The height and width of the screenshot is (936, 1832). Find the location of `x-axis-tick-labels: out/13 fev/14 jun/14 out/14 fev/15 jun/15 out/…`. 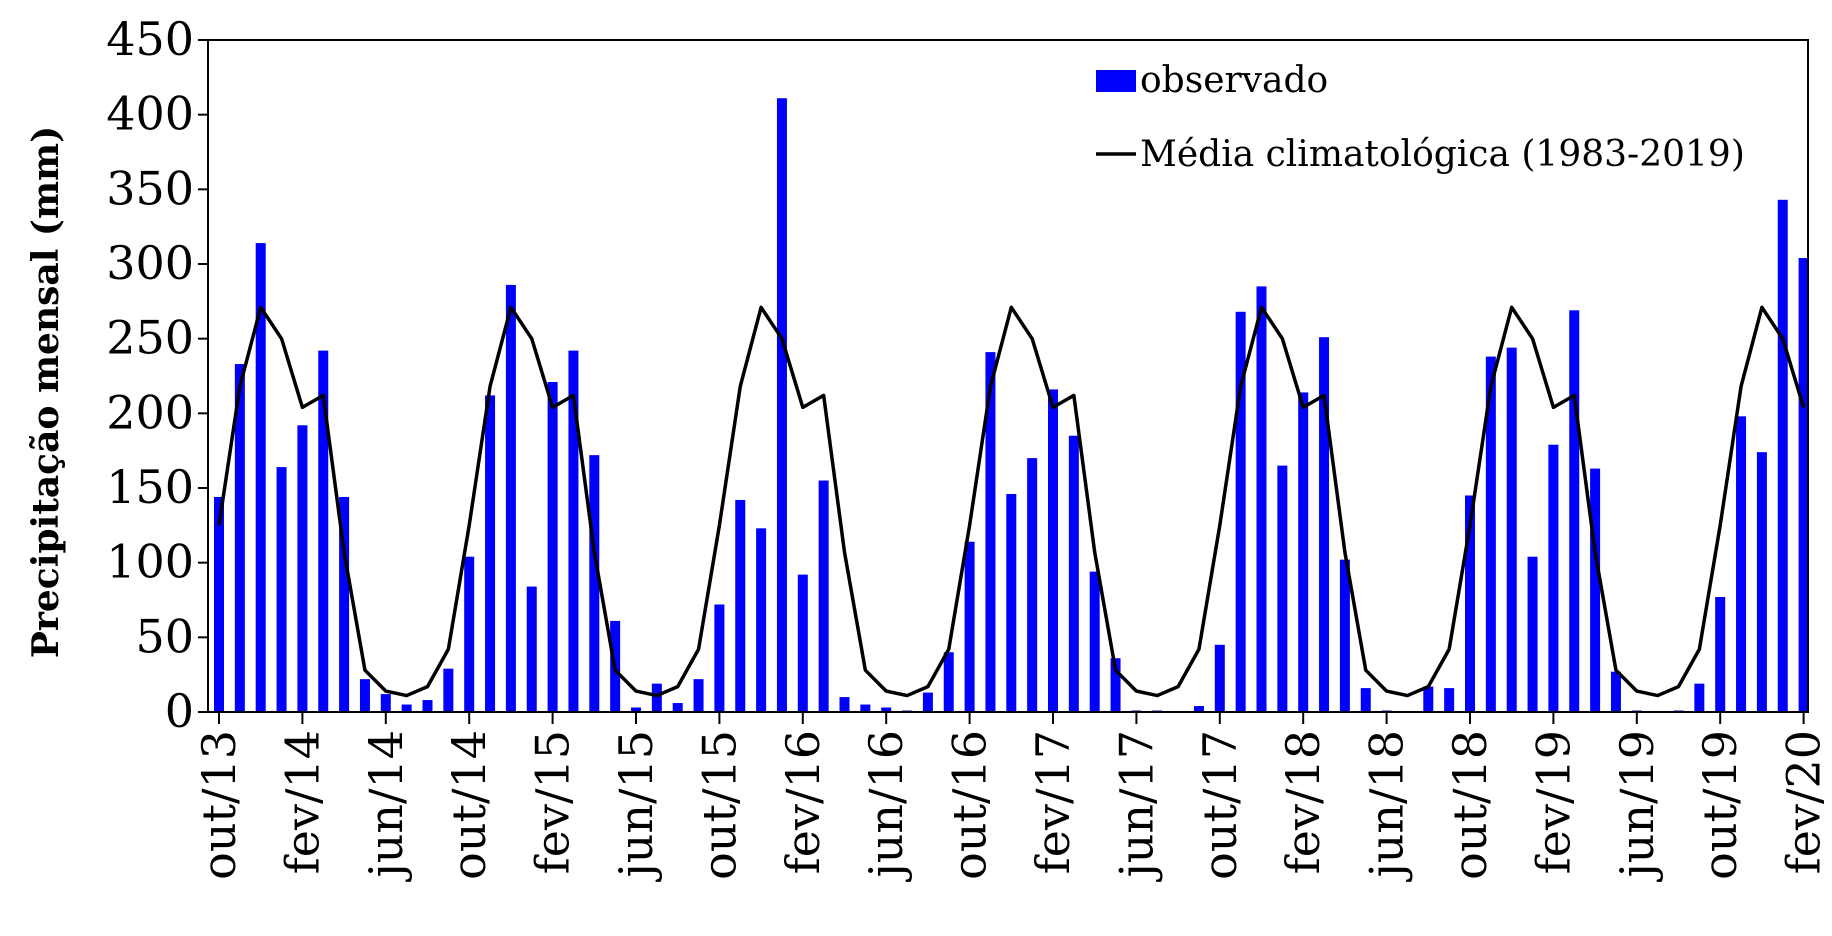

x-axis-tick-labels: out/13 fev/14 jun/14 out/14 fev/15 jun/15 out/… is located at coordinates (1011, 806).